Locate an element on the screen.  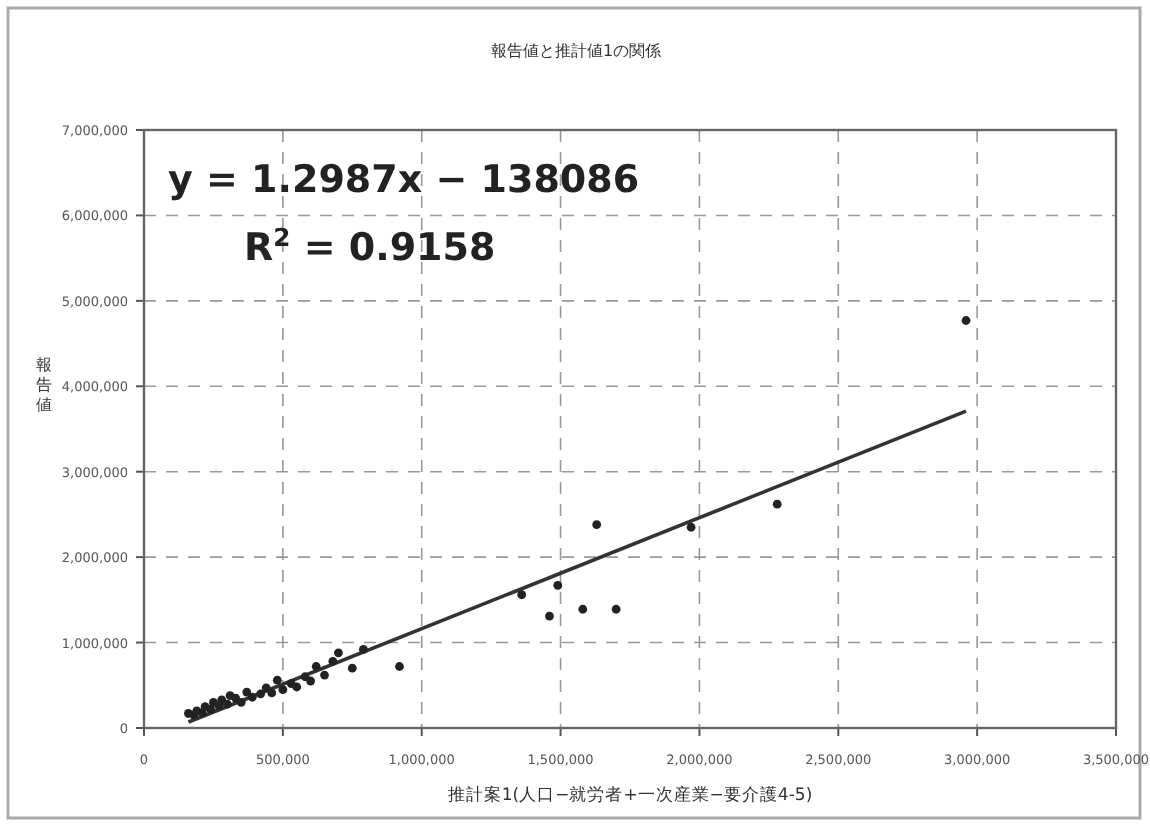
x-axis-title: 推計案1(人口−就労者+一次産業−要介護4-5) is located at coordinates (630, 795).